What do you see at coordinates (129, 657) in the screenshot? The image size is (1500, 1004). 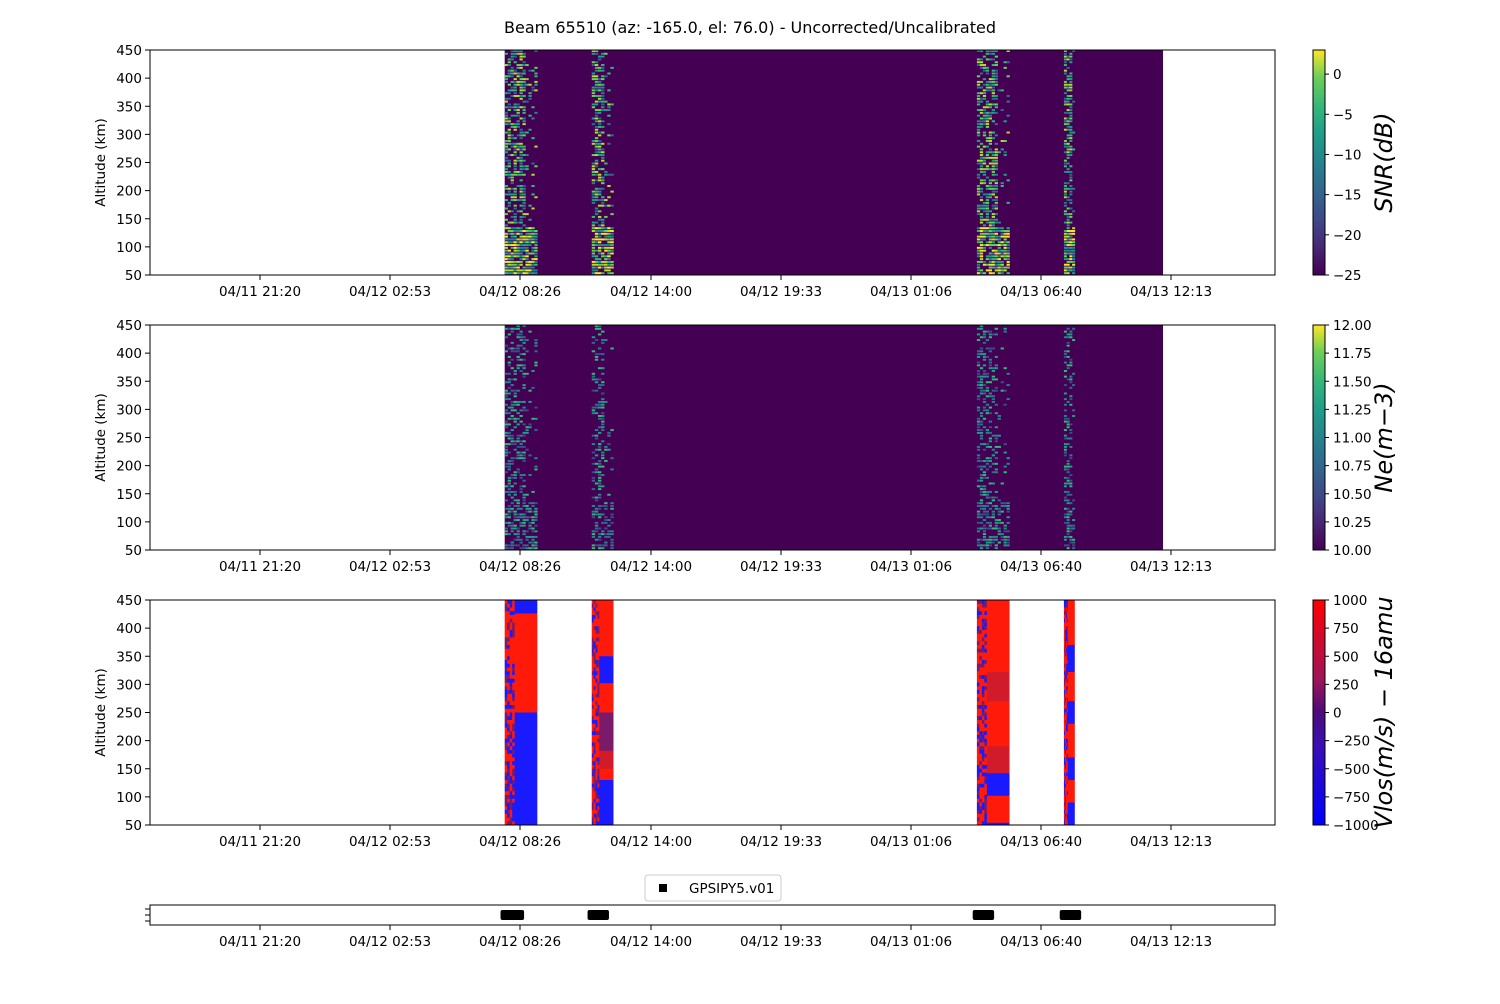 I see `vlos-ytick-label: 350` at bounding box center [129, 657].